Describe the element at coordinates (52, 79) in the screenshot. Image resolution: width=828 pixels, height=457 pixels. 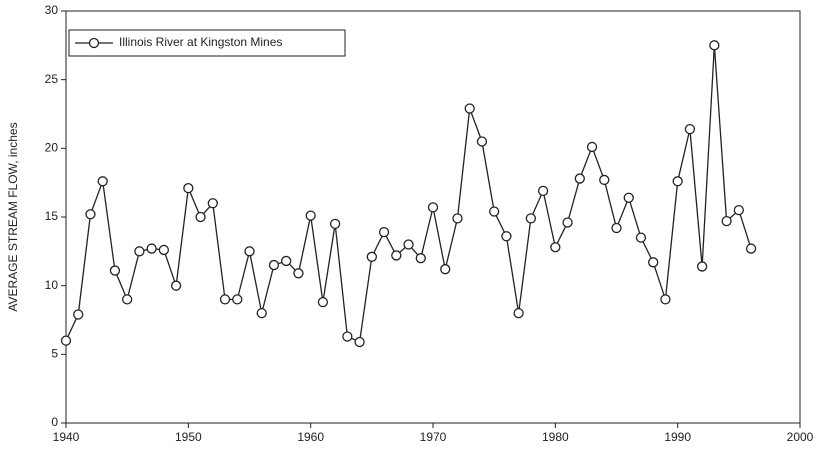
I see `y-tick-label: 25` at that location.